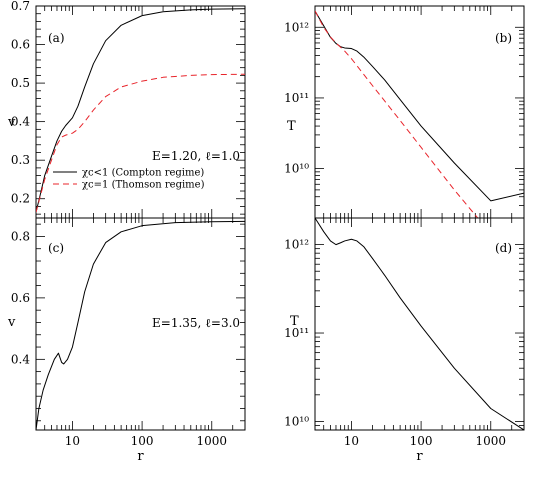 The image size is (550, 480). What do you see at coordinates (20, 83) in the screenshot?
I see `y-tick-label: 0.5` at bounding box center [20, 83].